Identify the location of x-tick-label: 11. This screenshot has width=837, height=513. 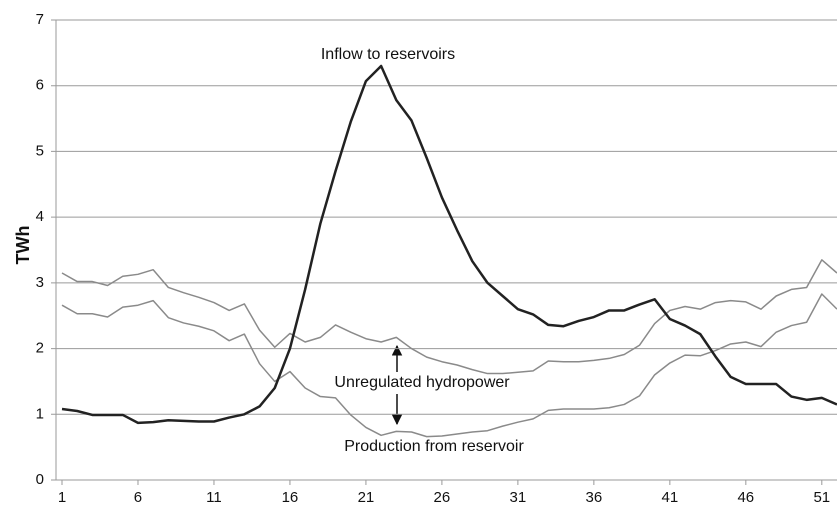
(214, 497).